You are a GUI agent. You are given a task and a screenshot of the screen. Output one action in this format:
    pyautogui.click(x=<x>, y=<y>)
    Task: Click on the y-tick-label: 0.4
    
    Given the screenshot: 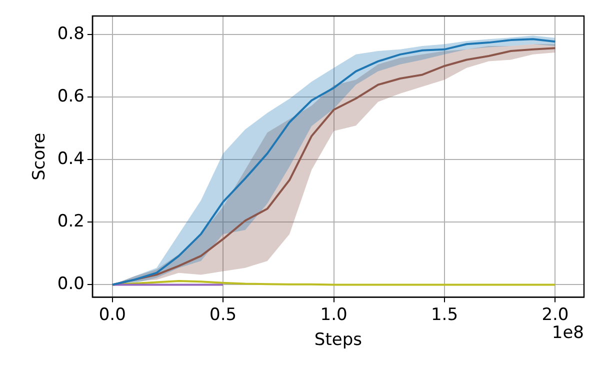 What is the action you would take?
    pyautogui.click(x=70, y=159)
    